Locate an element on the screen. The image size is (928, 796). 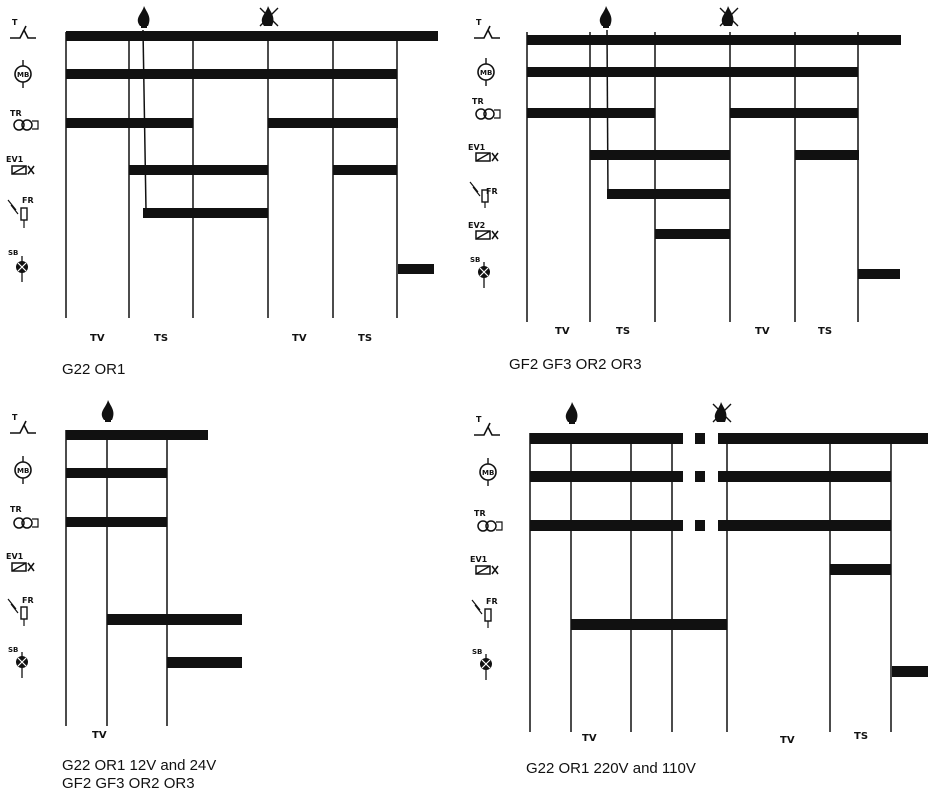
svg-text: EV2 is located at coordinates (476, 225).